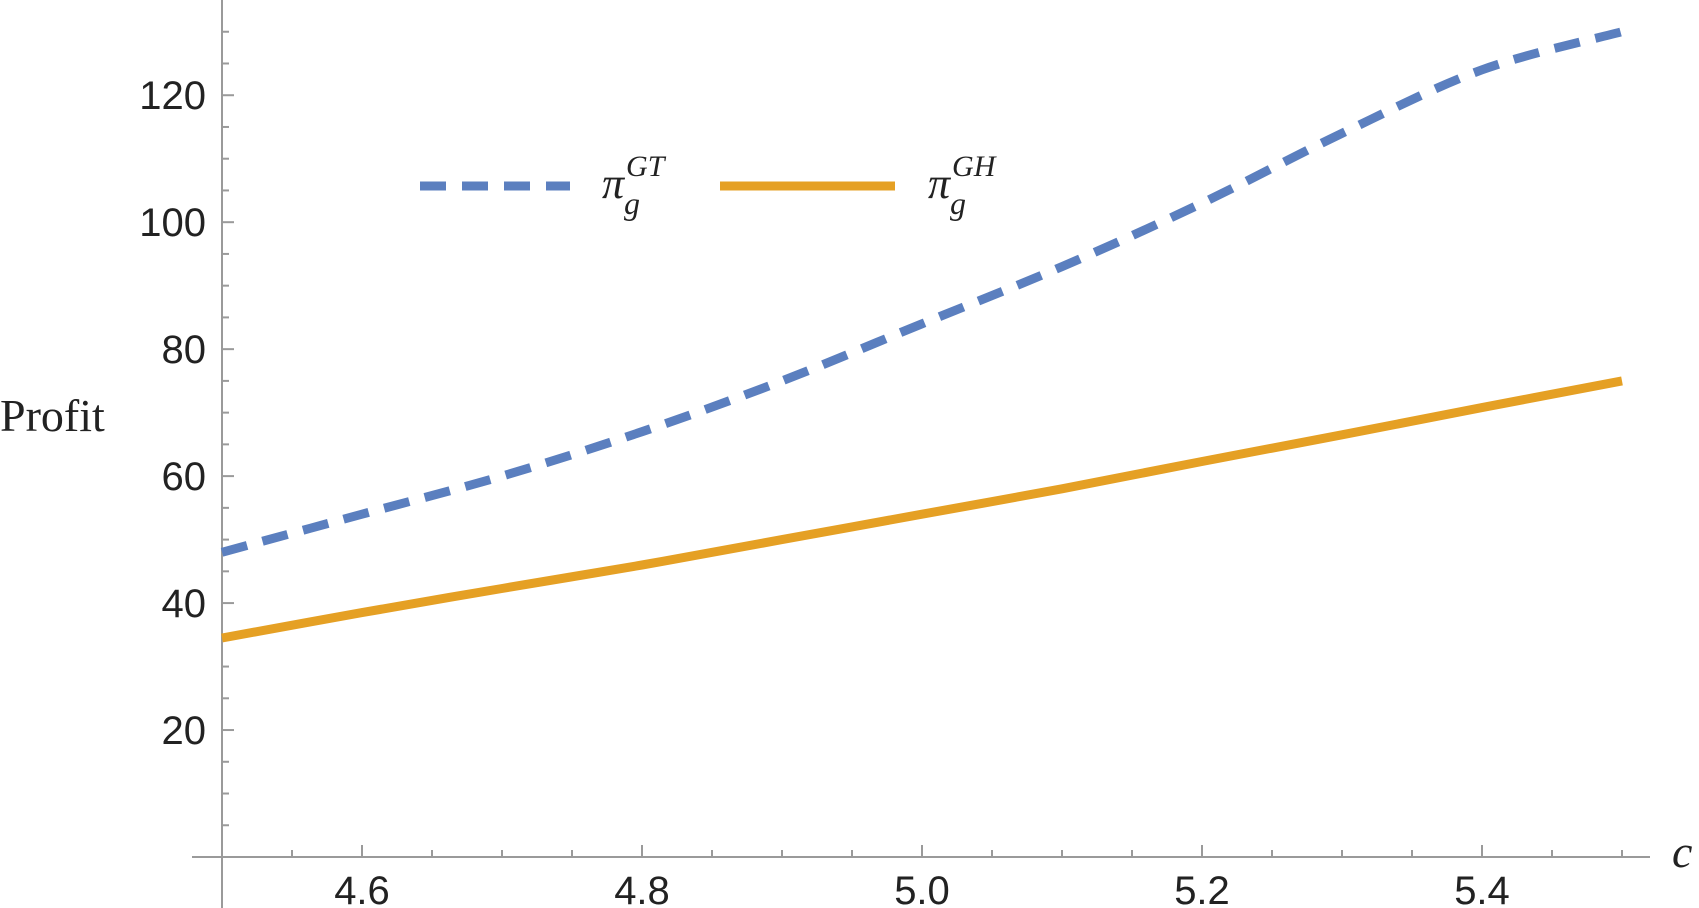 The height and width of the screenshot is (908, 1699). What do you see at coordinates (922, 888) in the screenshot?
I see `x-tick-label: 5.0` at bounding box center [922, 888].